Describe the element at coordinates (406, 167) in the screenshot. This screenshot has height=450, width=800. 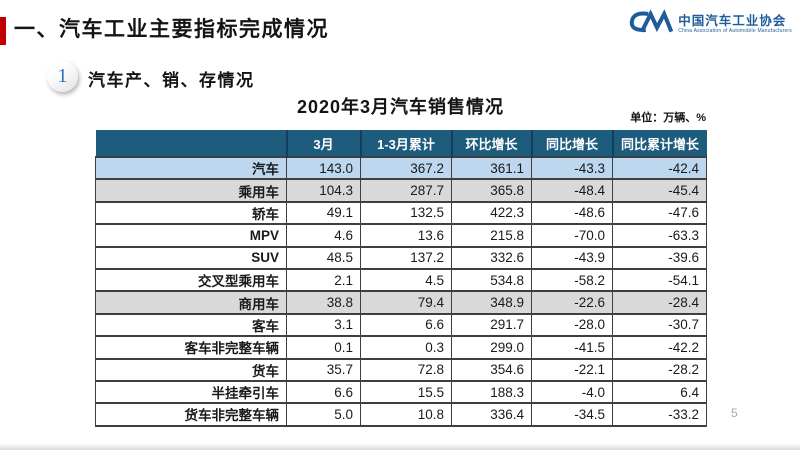
I see `table-cell: 367.2` at that location.